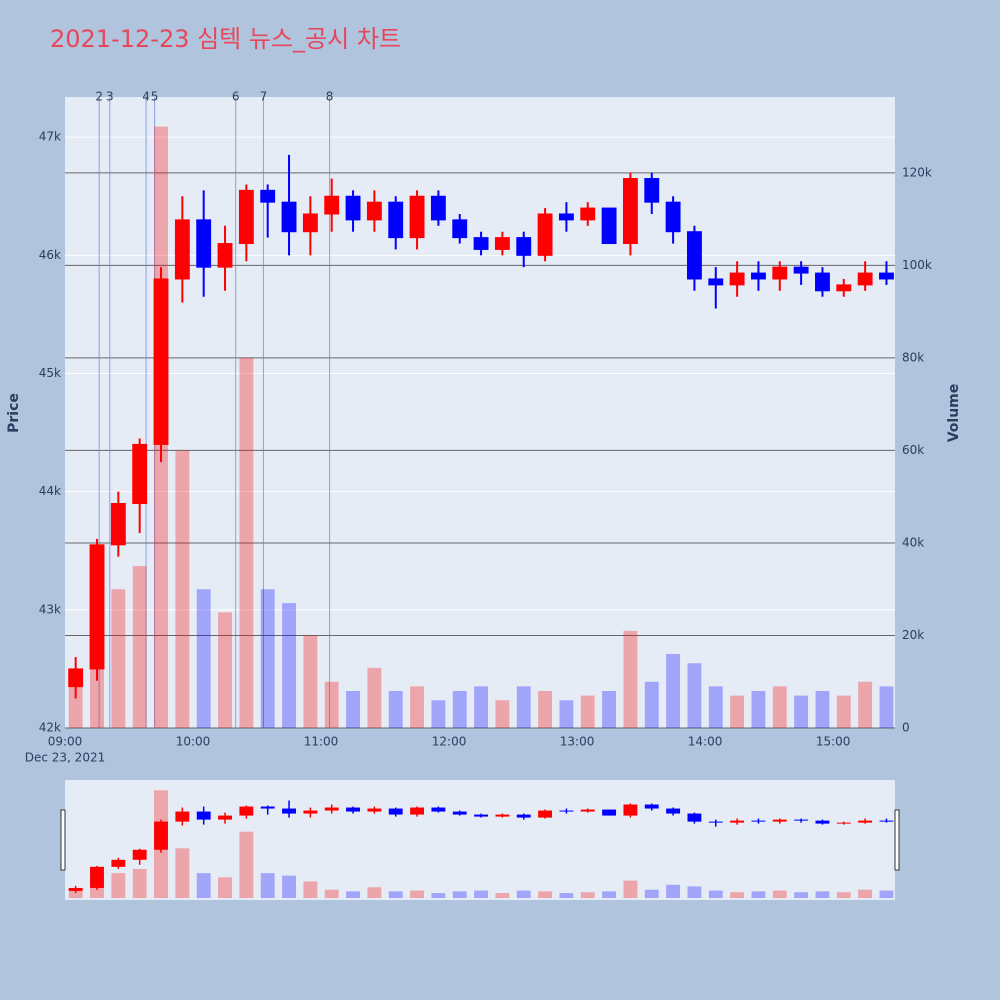 This screenshot has height=1000, width=1000. I want to click on x-tick-label: 14:00, so click(705, 742).